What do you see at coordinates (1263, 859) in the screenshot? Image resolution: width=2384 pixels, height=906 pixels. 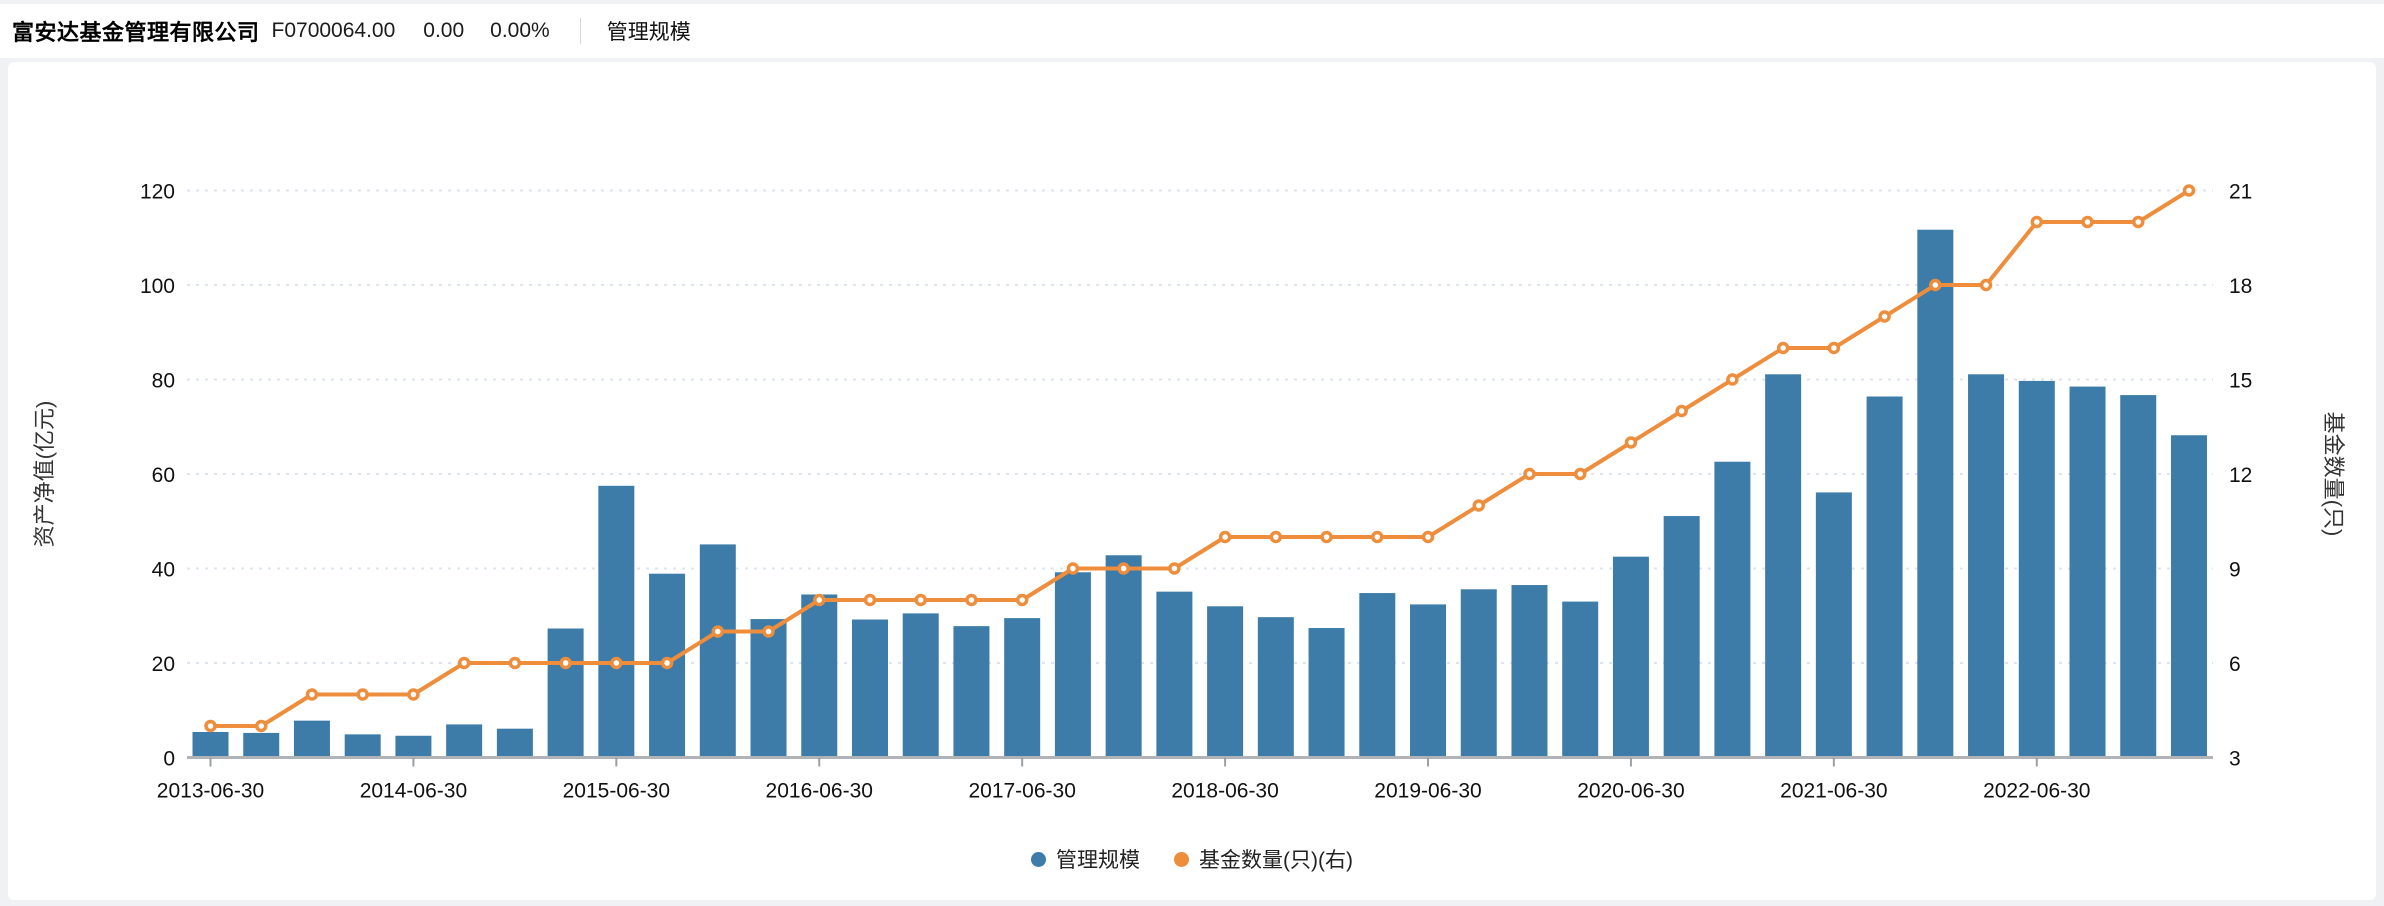 I see `legend-item-fund-count: 基金数量(只)(右)` at bounding box center [1263, 859].